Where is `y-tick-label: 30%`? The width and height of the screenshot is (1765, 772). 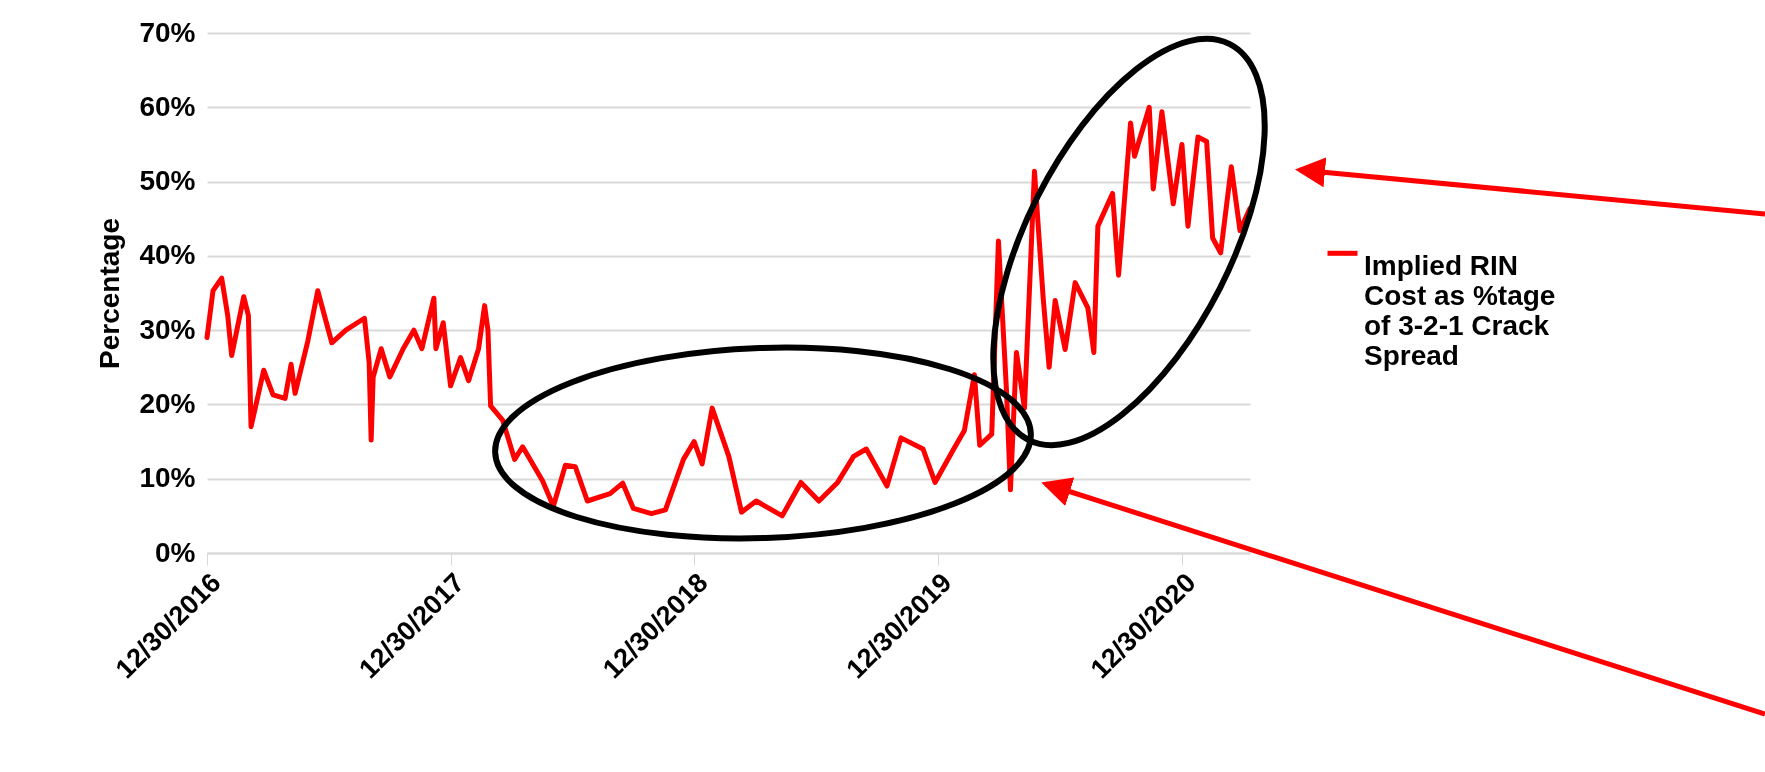 y-tick-label: 30% is located at coordinates (167, 329).